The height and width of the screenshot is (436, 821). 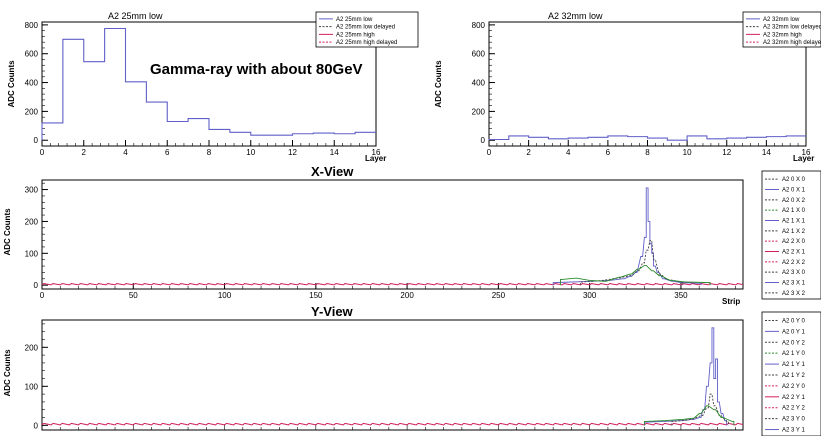 What do you see at coordinates (793, 398) in the screenshot?
I see `legend-entry: A2 2 Y 1` at bounding box center [793, 398].